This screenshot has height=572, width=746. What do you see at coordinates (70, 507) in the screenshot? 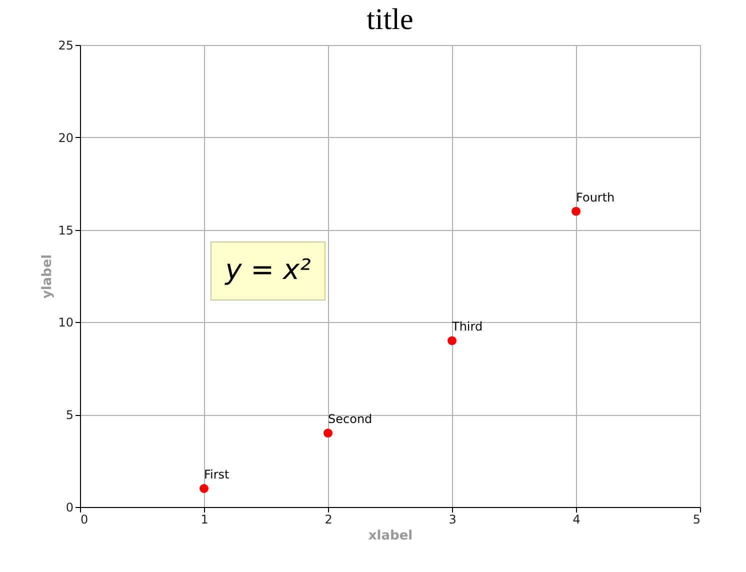
I see `y-tick-label: 0` at bounding box center [70, 507].